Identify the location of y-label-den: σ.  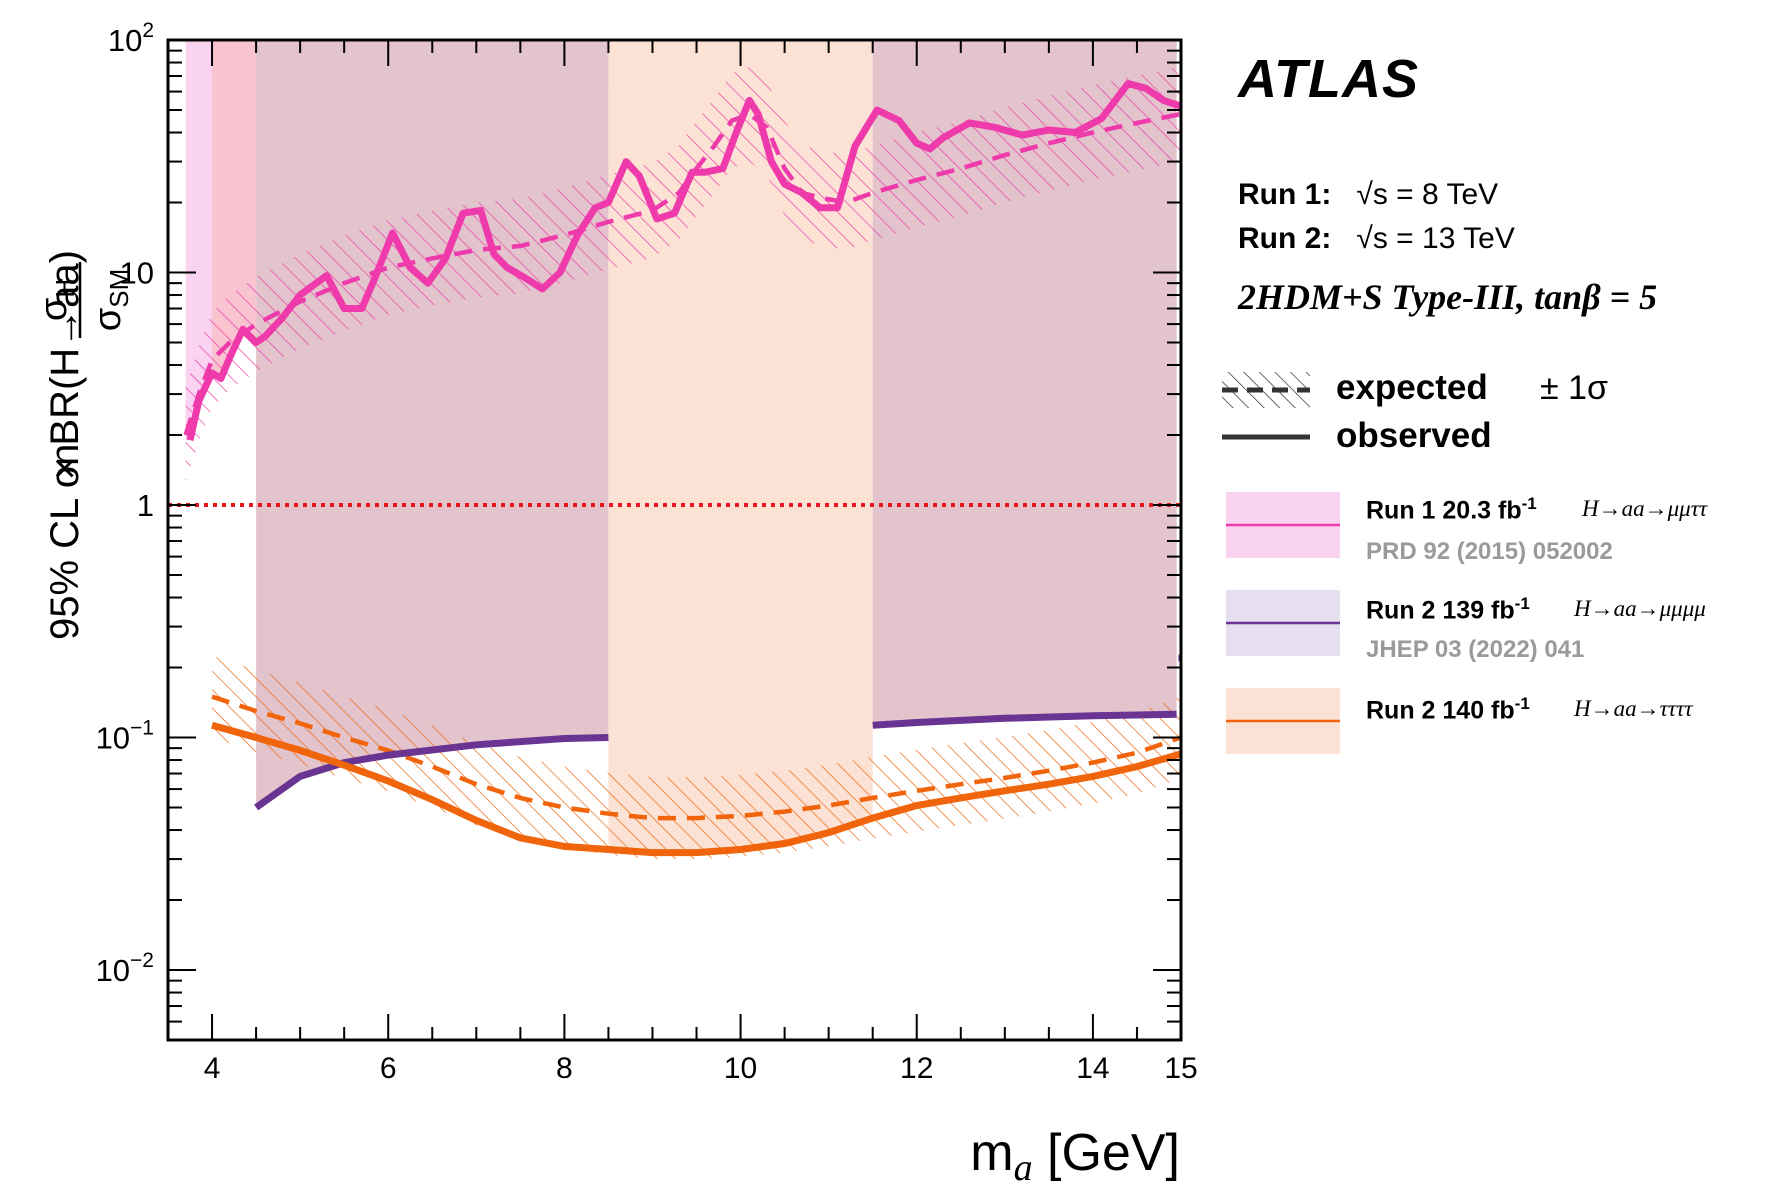
(108, 319).